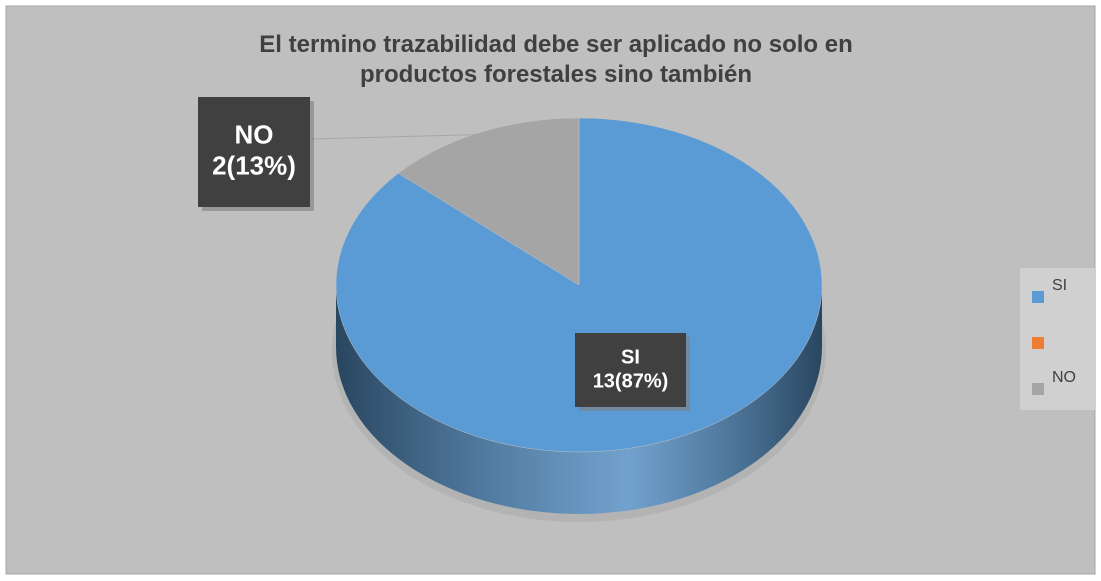  Describe the element at coordinates (395, 136) in the screenshot. I see `leader-line` at that location.